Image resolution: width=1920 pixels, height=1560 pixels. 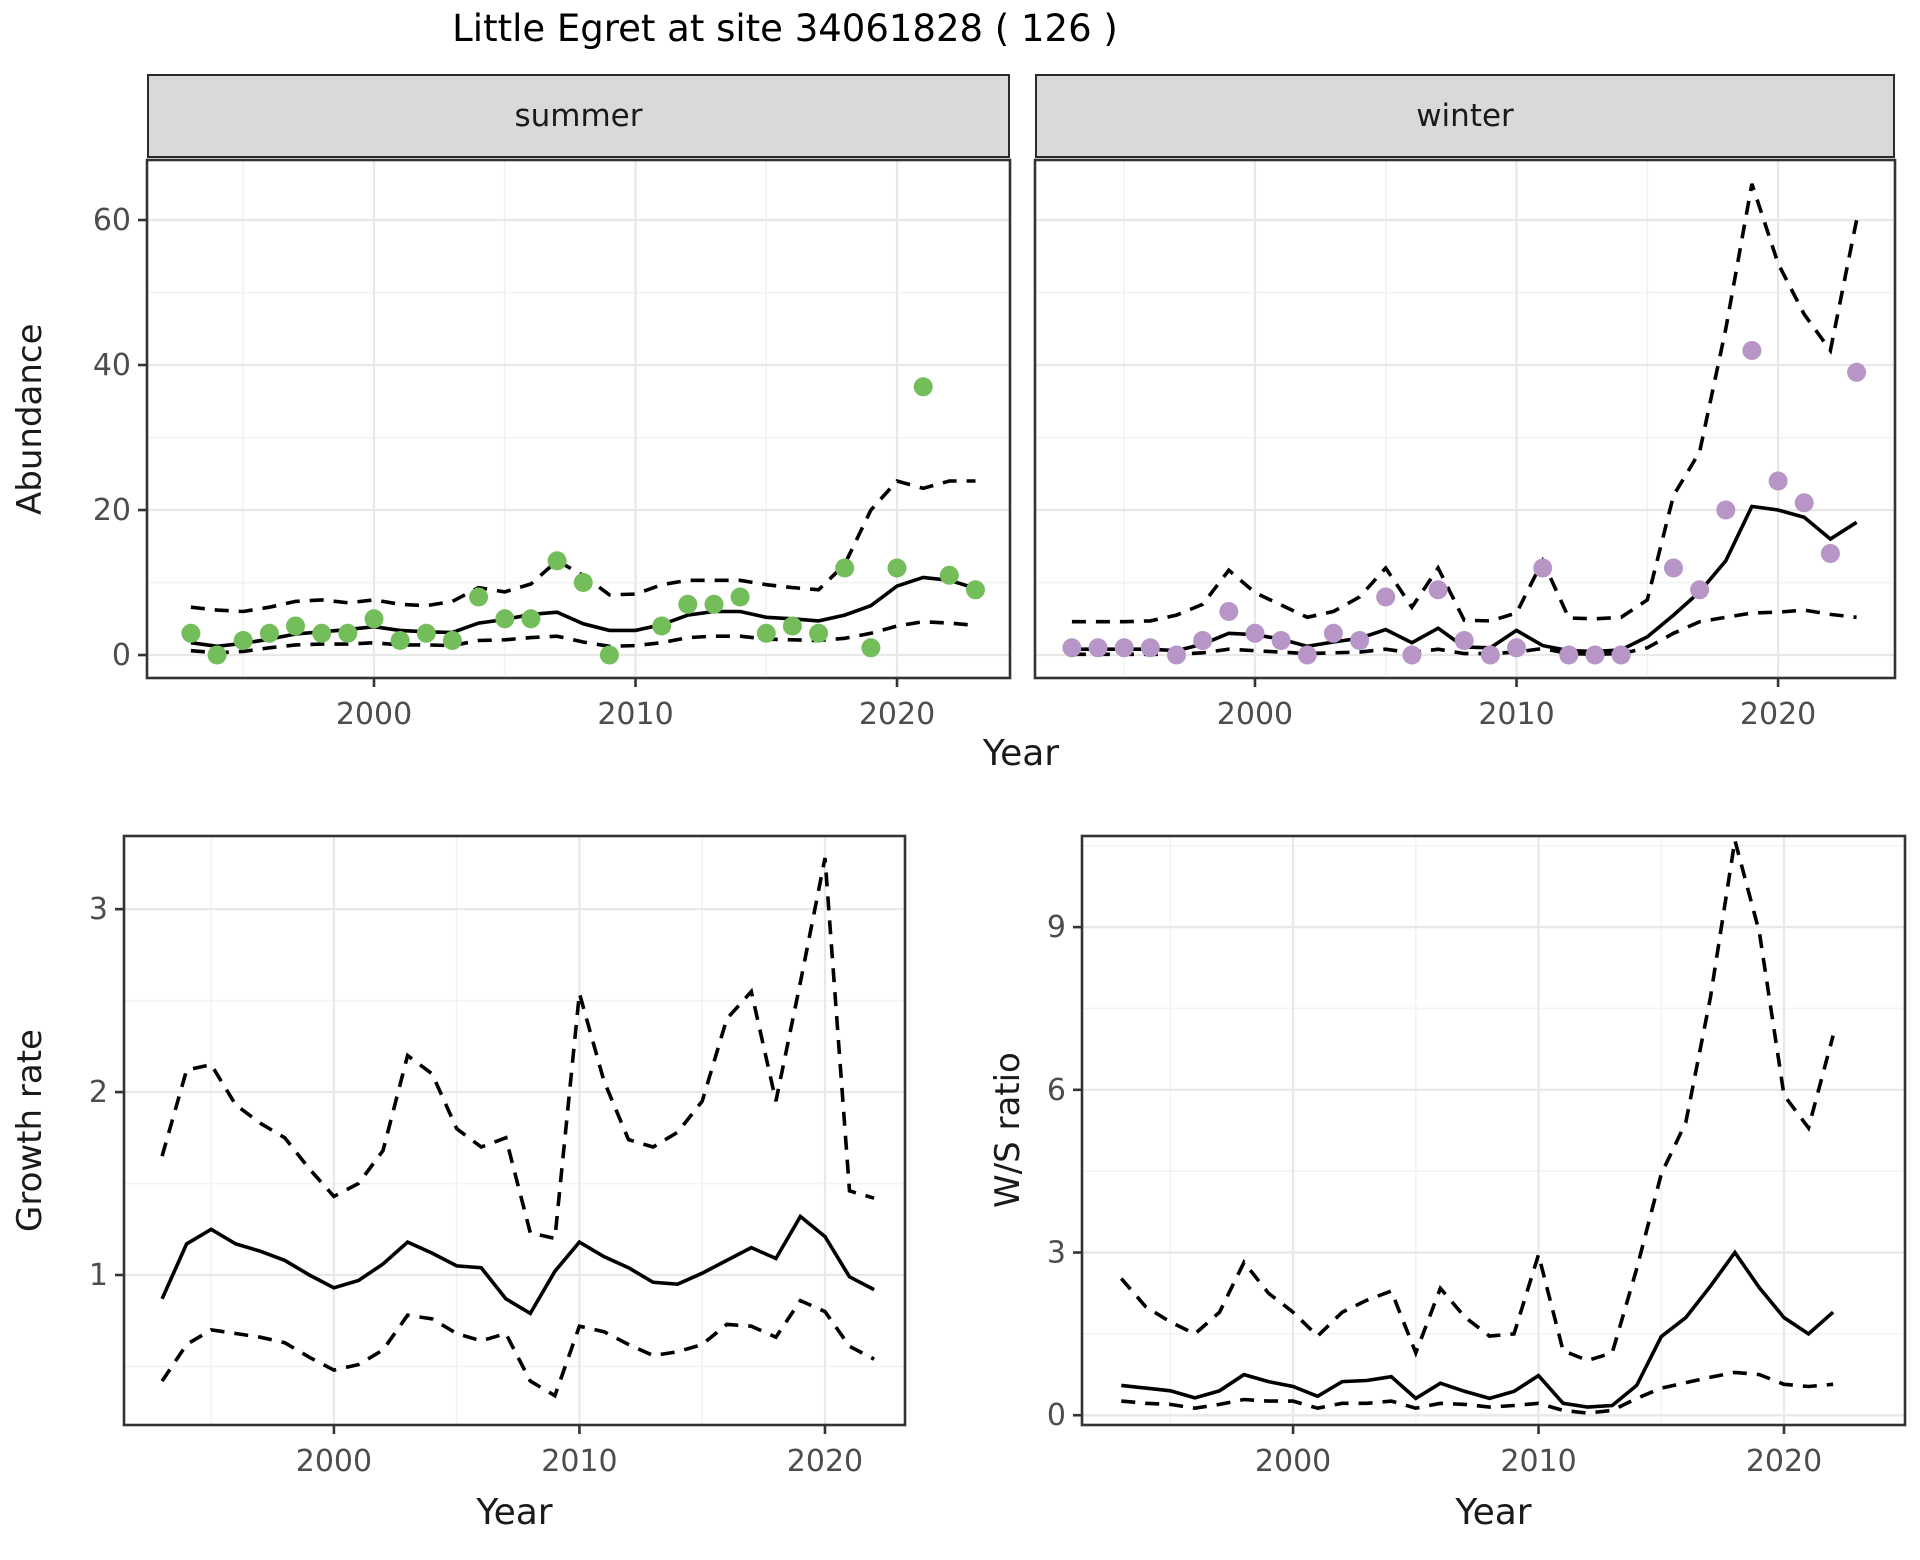 I want to click on facet-strip-winter: winter, so click(x=1465, y=116).